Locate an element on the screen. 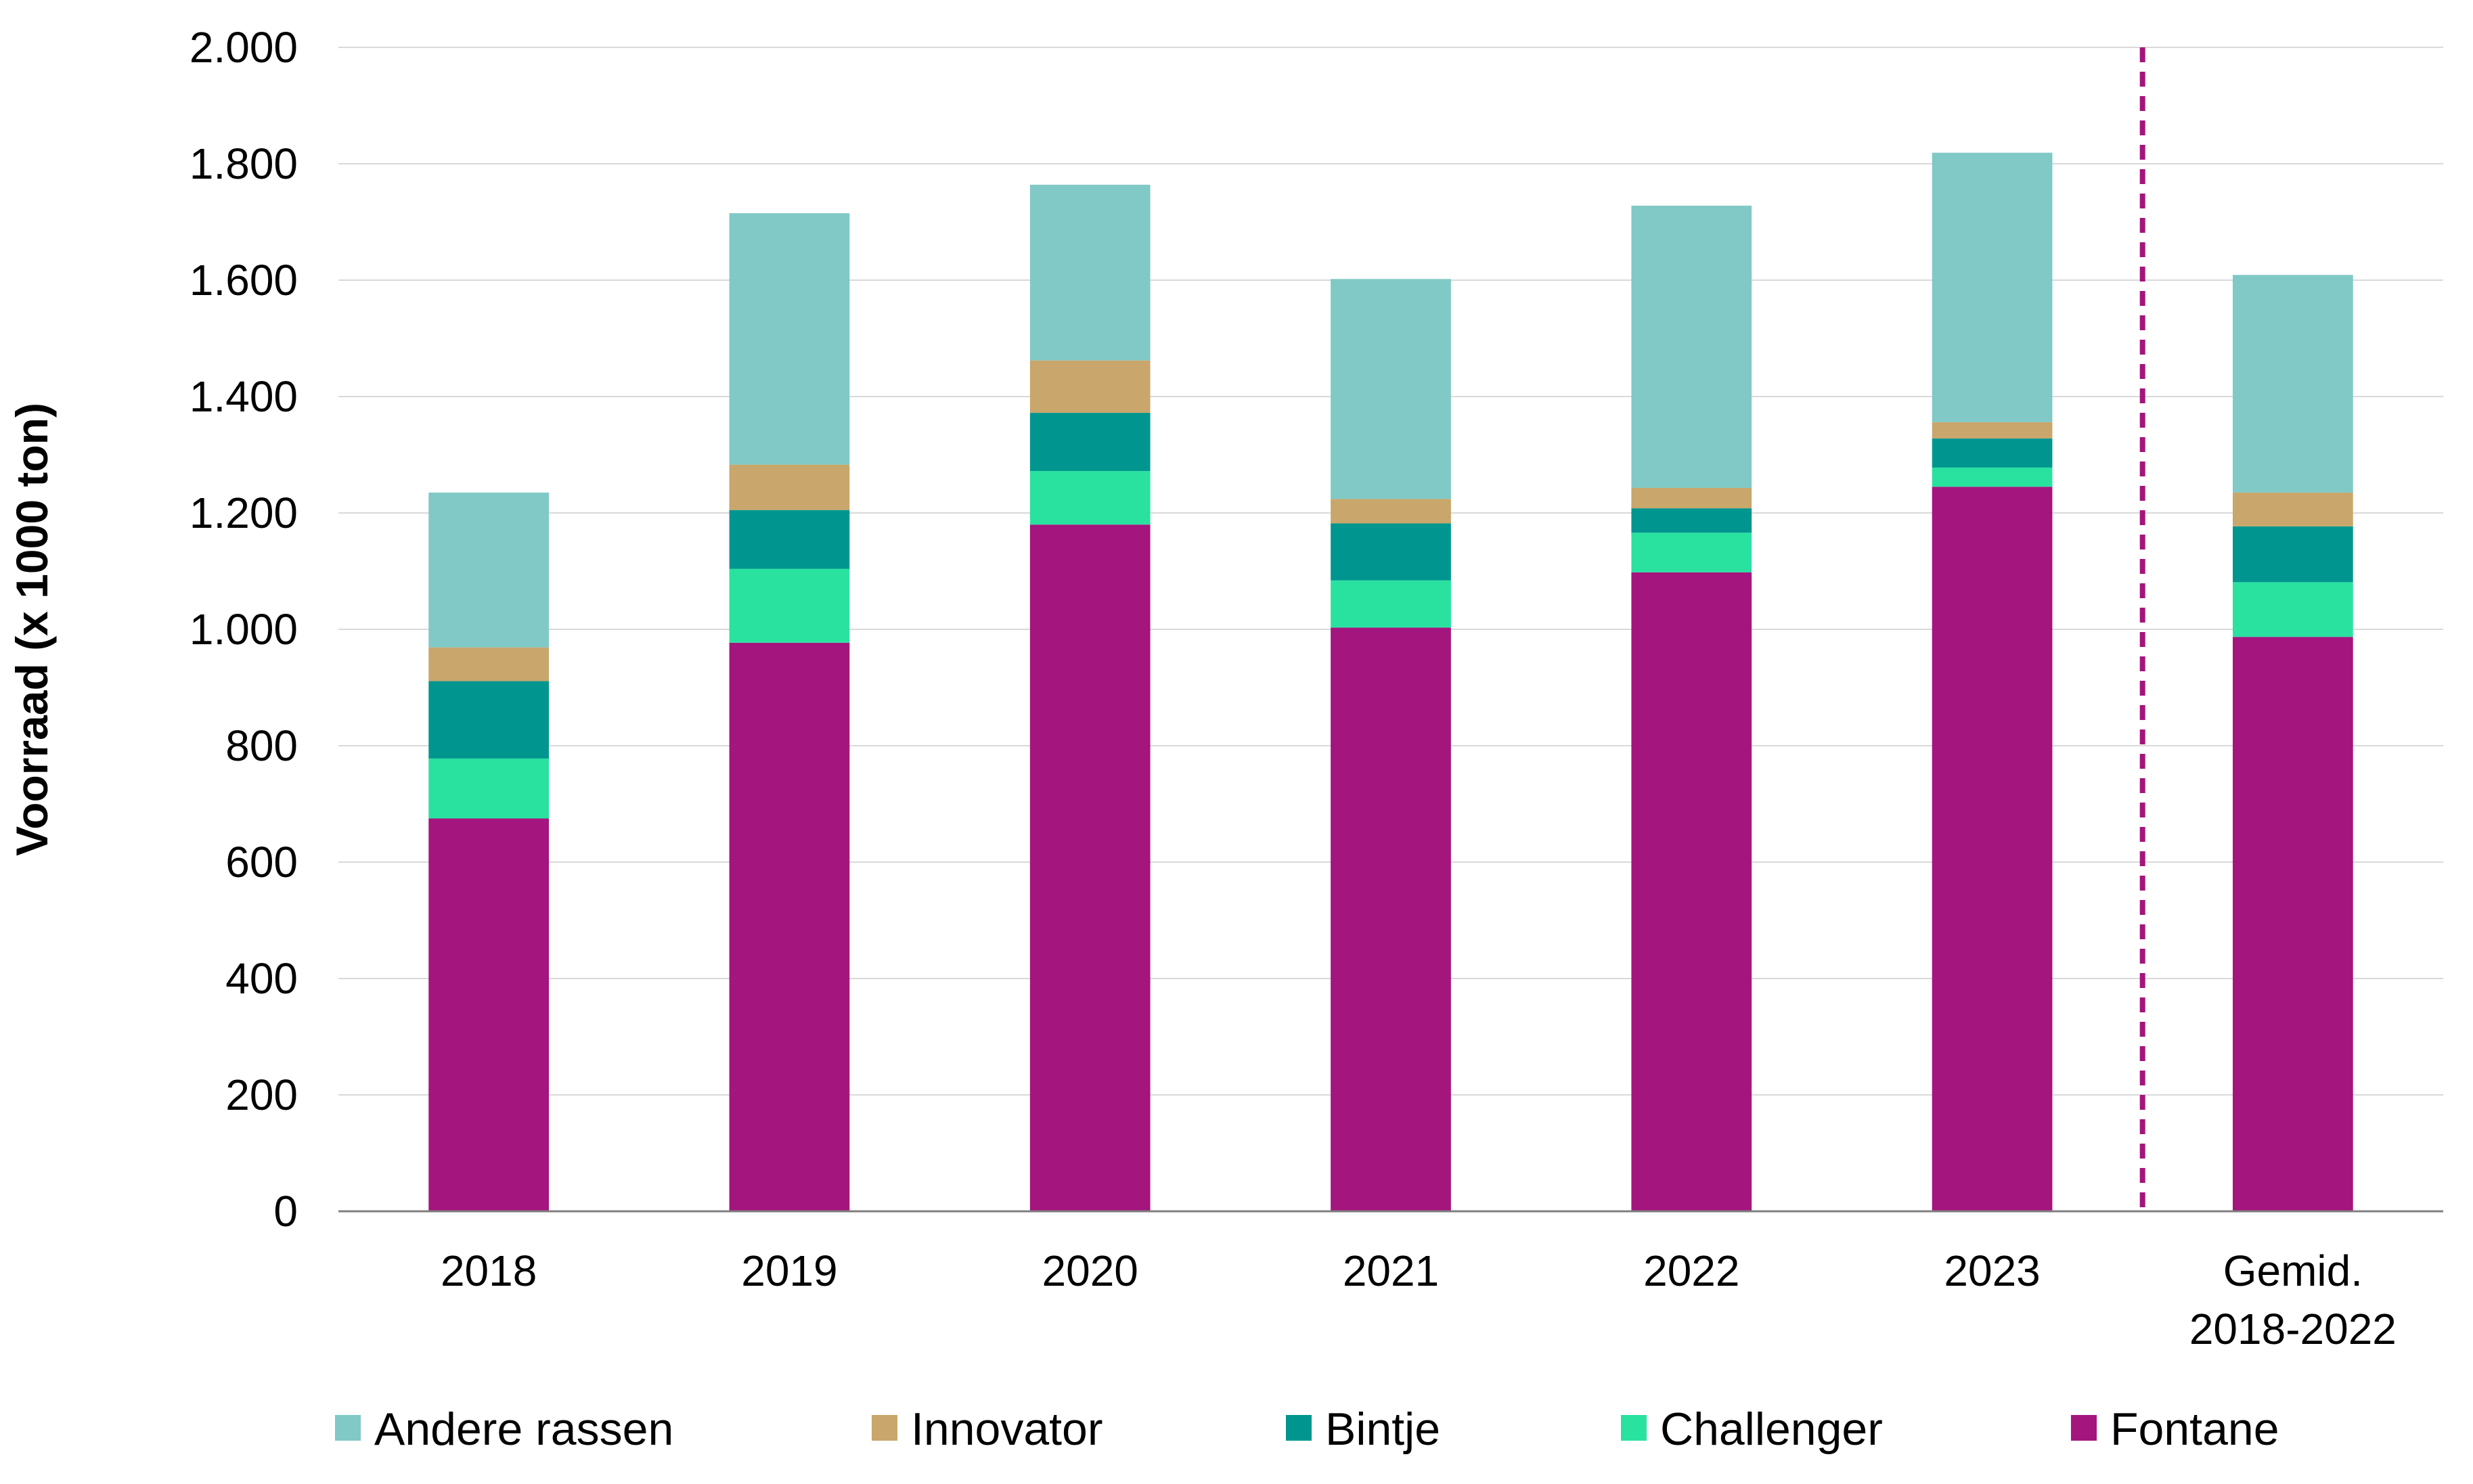 The width and height of the screenshot is (2473, 1484). y-tick-label: 1.200 is located at coordinates (244, 513).